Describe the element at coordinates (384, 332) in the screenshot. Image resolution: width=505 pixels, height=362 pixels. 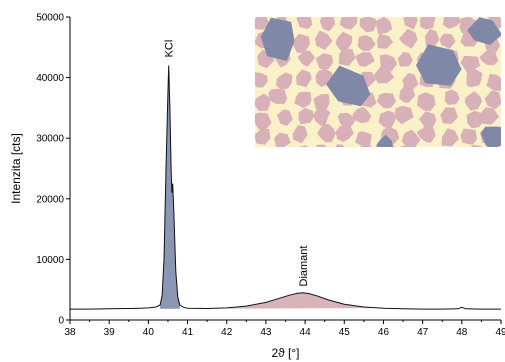
I see `x-tick-label: 46` at that location.